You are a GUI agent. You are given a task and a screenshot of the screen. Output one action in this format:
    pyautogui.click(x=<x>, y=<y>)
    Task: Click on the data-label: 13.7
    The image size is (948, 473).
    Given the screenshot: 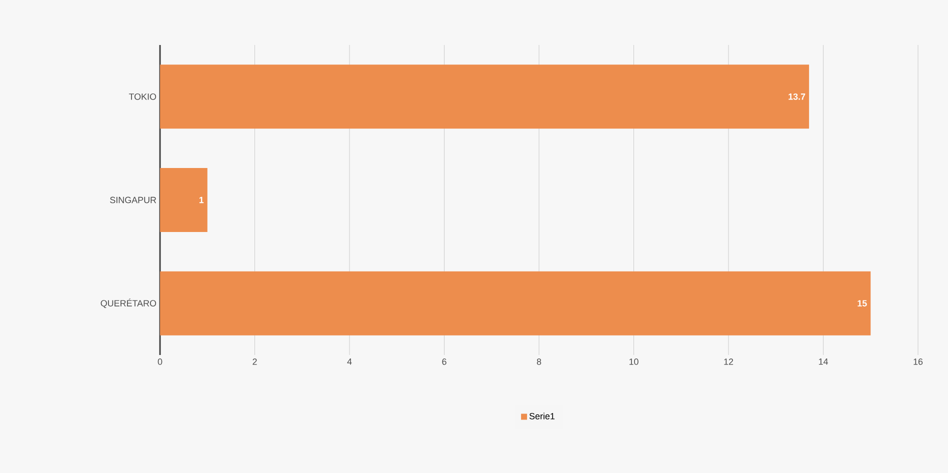 What is the action you would take?
    pyautogui.click(x=797, y=96)
    